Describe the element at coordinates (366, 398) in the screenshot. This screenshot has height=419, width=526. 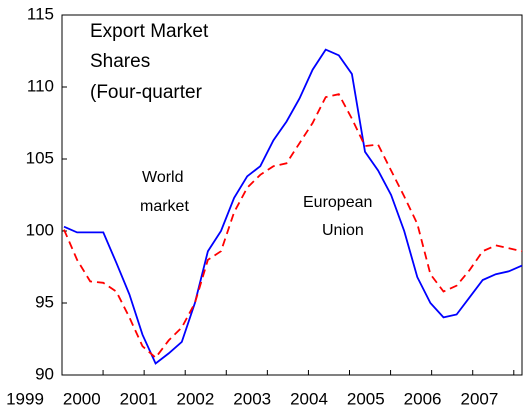
I see `x-tick-label: 2005` at that location.